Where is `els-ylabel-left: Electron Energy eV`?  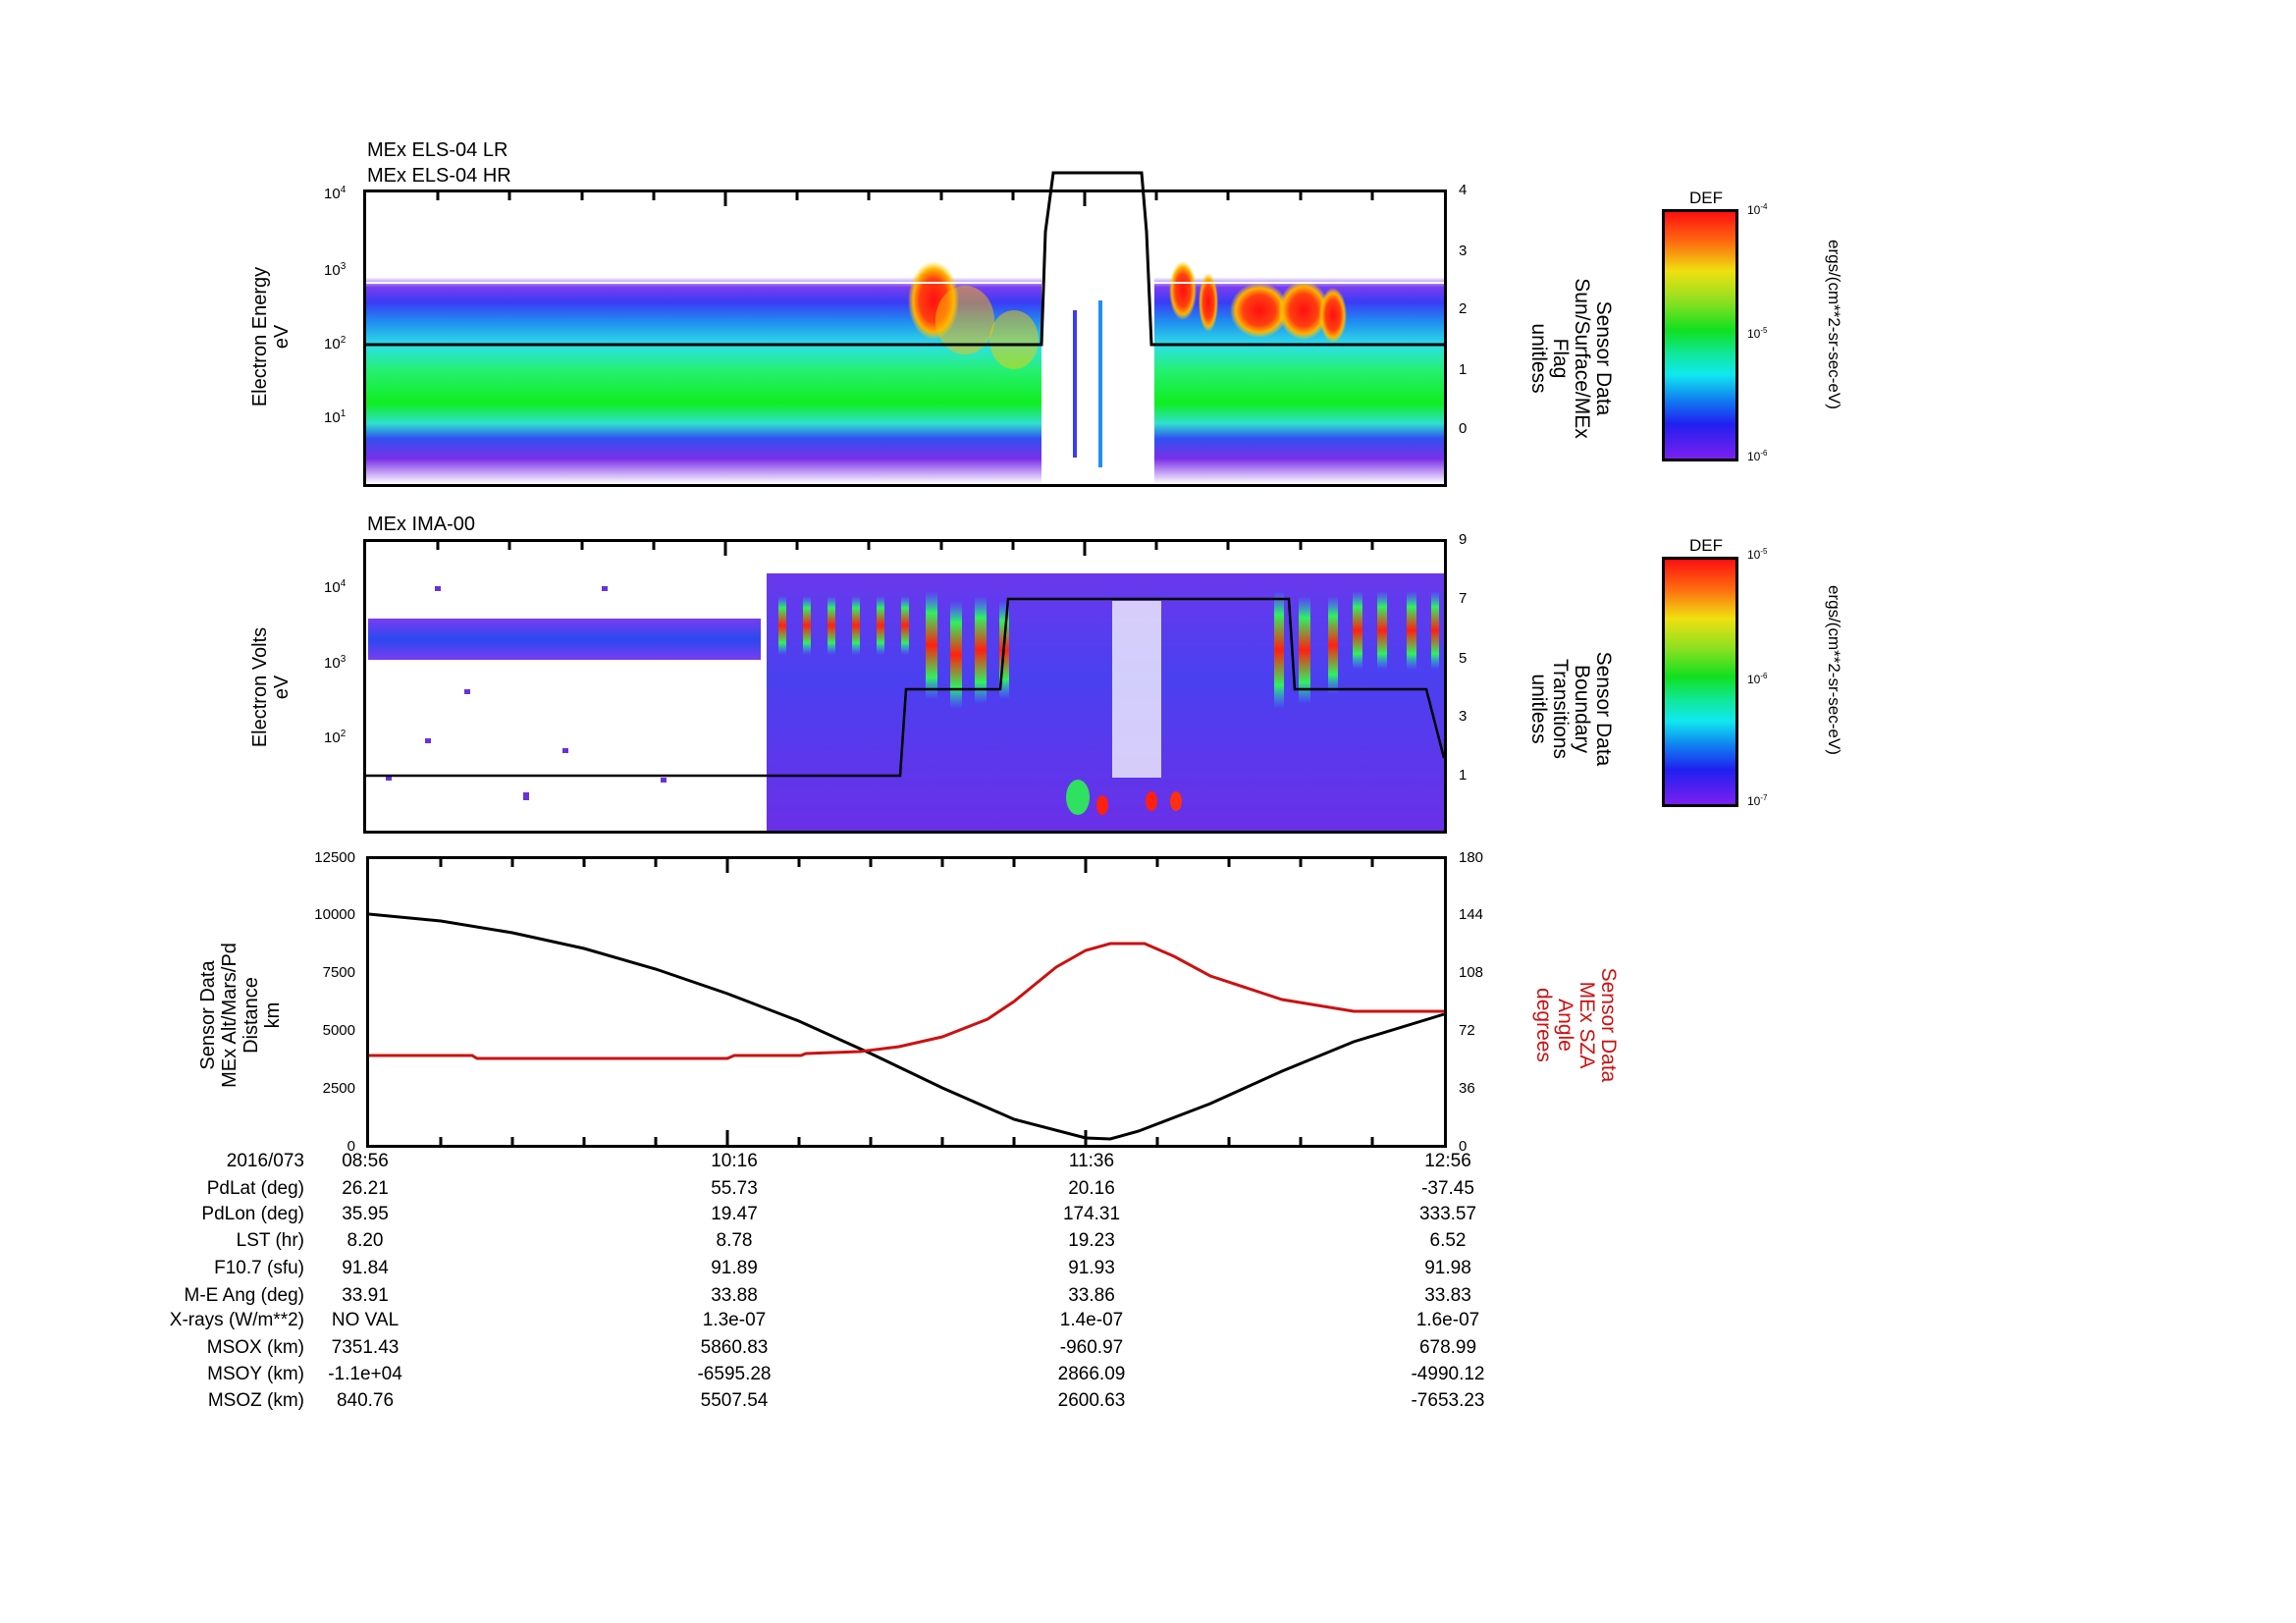
els-ylabel-left: Electron Energy eV is located at coordinates (271, 337).